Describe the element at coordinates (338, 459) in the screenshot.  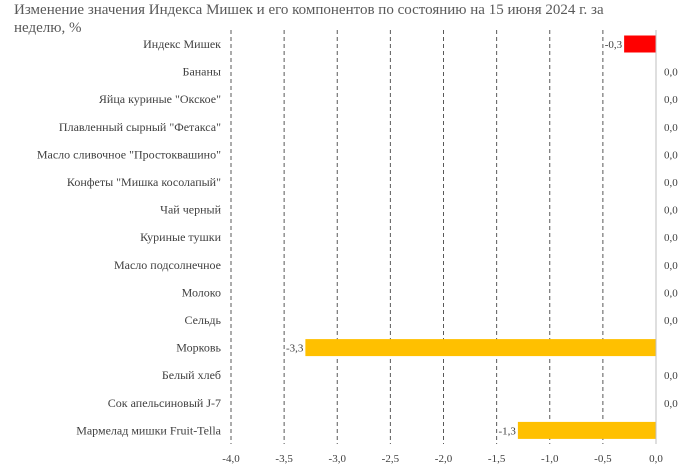
I see `x-tick-label: -3,0` at that location.